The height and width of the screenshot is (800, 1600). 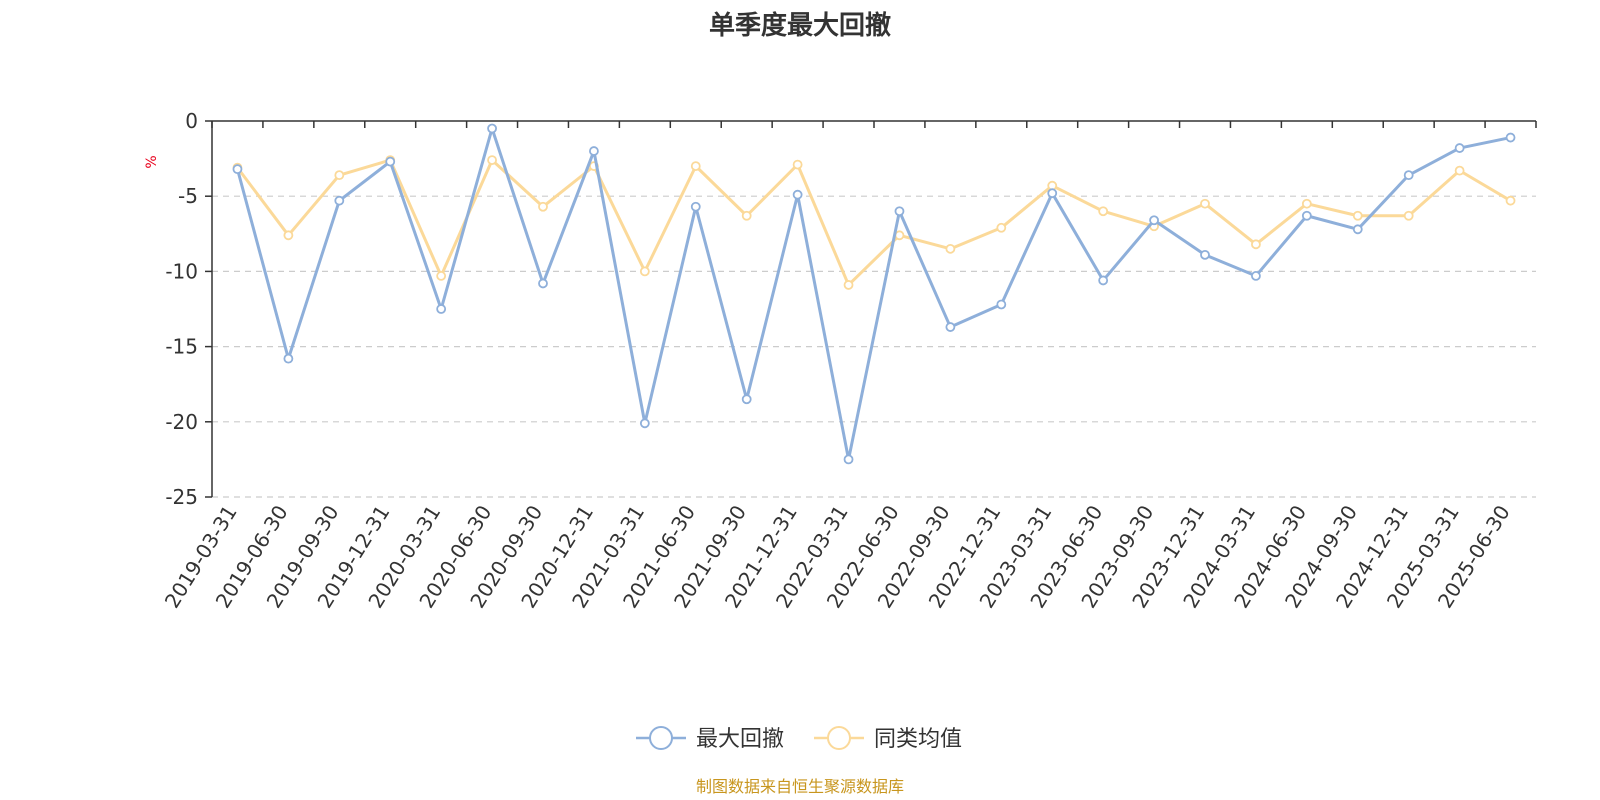 What do you see at coordinates (799, 739) in the screenshot?
I see `legend: 最大回撤 同类均值` at bounding box center [799, 739].